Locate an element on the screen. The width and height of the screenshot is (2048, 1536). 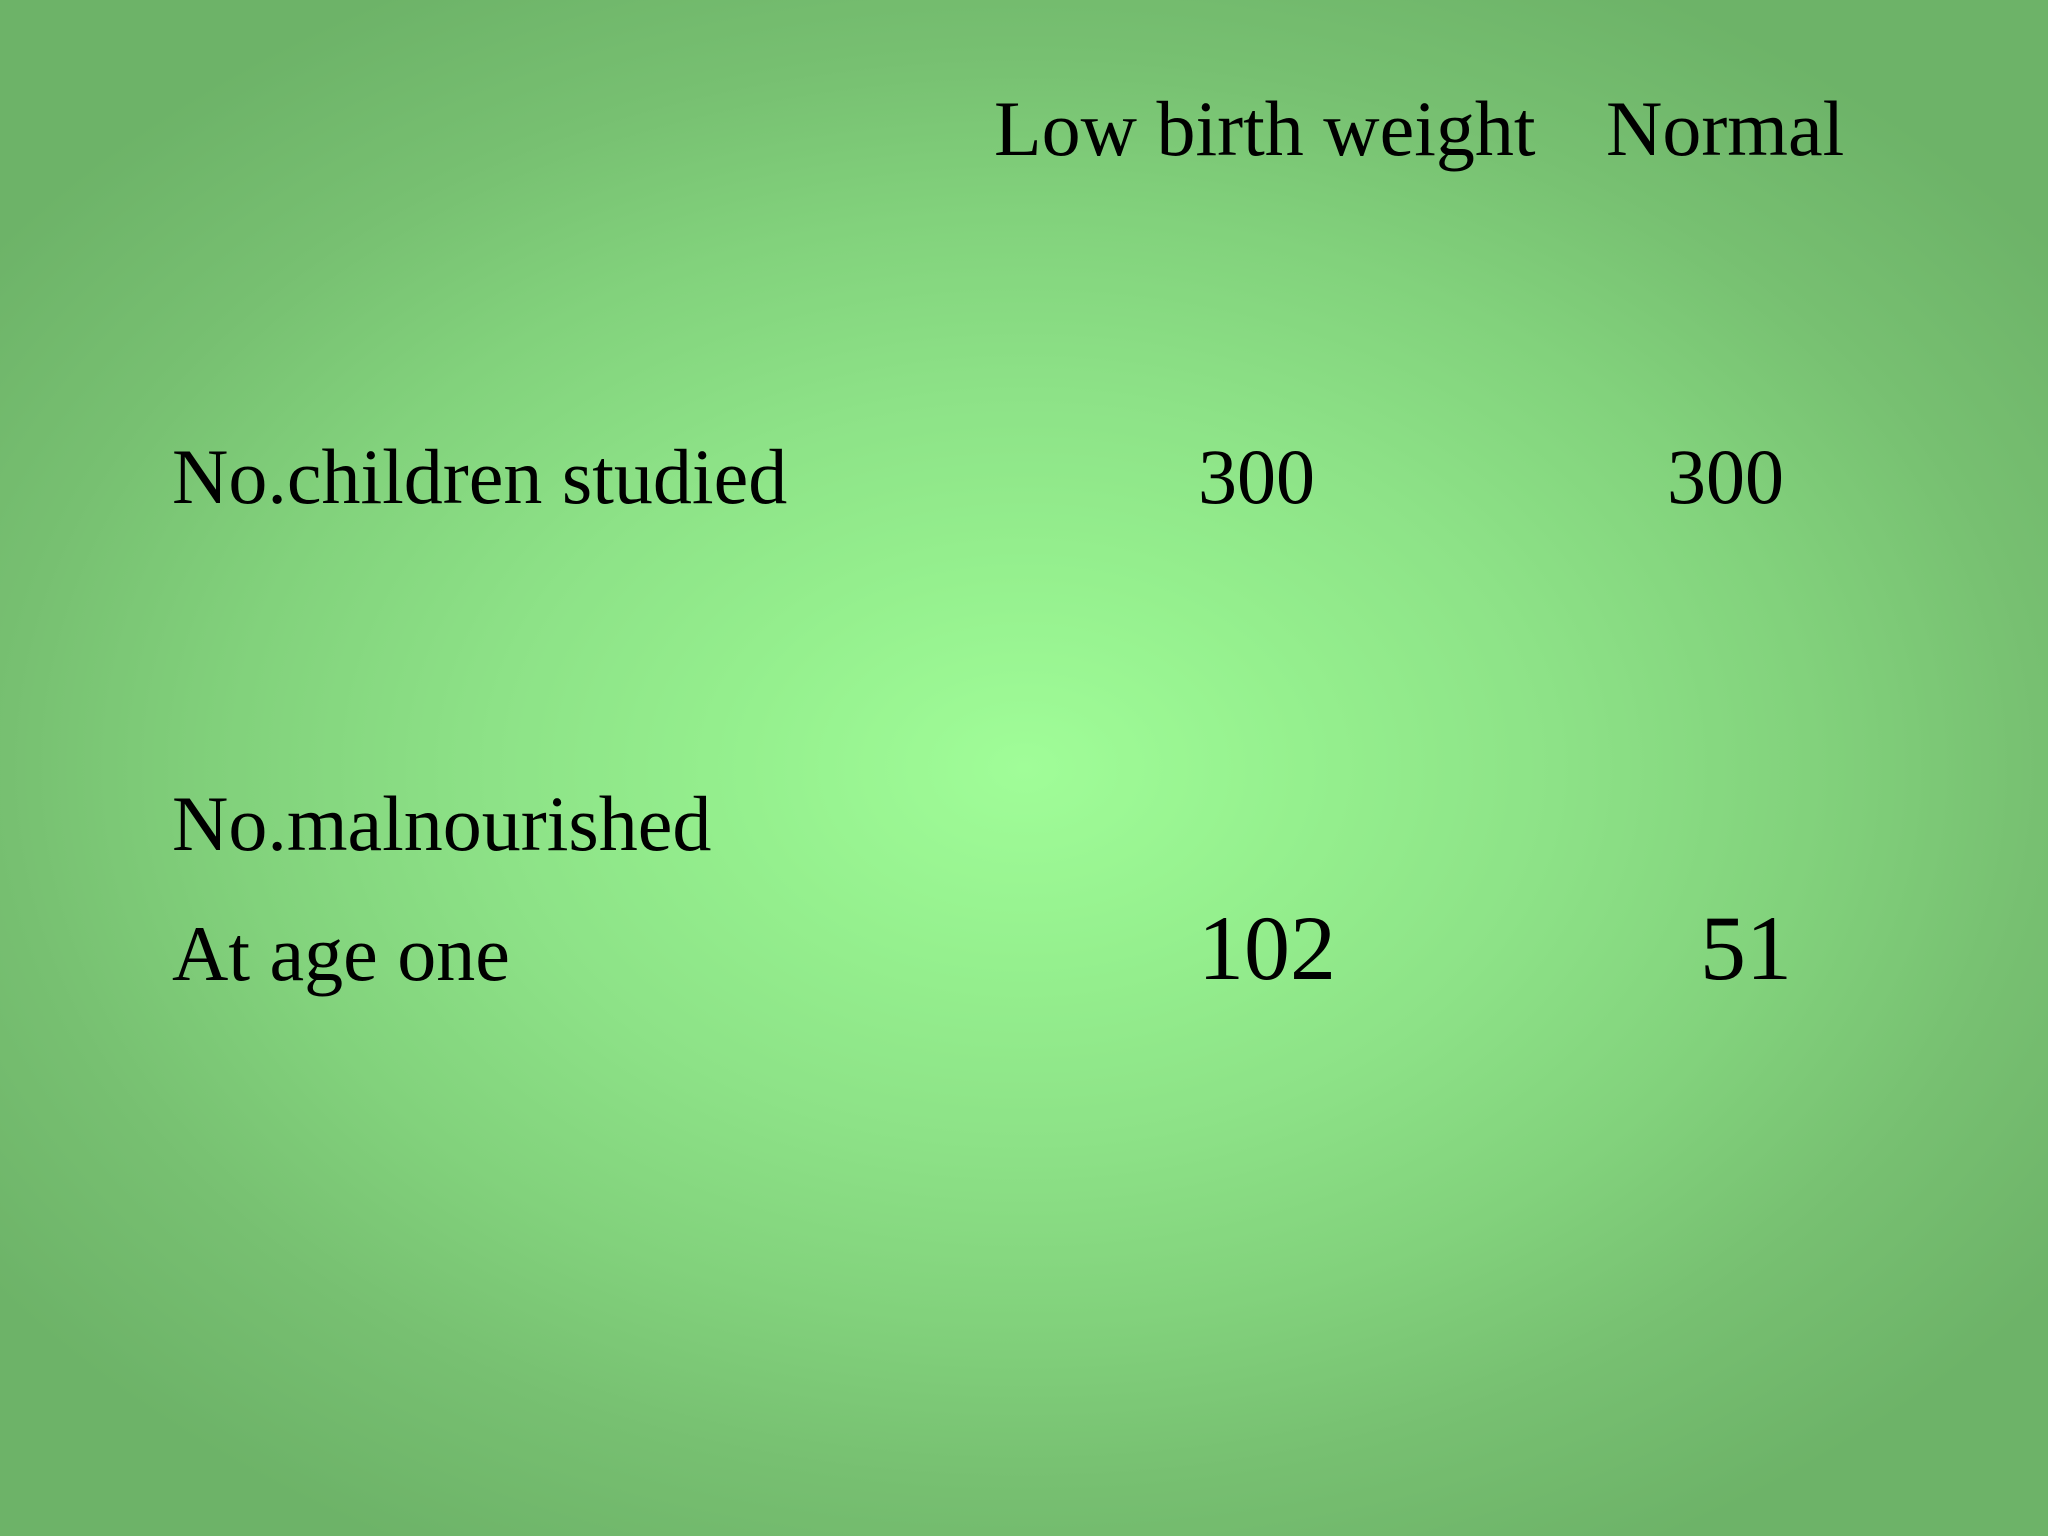
column-header-normal: Normal is located at coordinates (1725, 128).